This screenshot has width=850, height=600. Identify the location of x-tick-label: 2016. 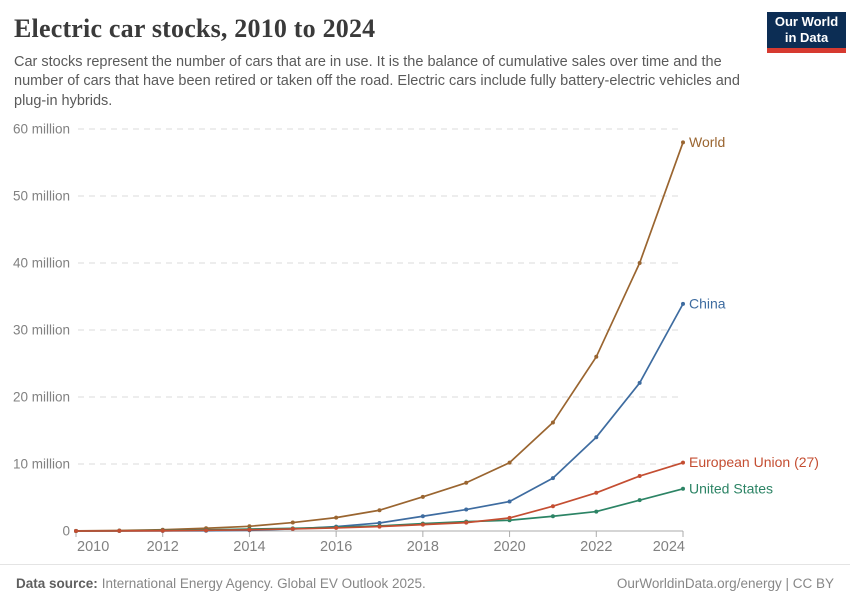
(336, 547).